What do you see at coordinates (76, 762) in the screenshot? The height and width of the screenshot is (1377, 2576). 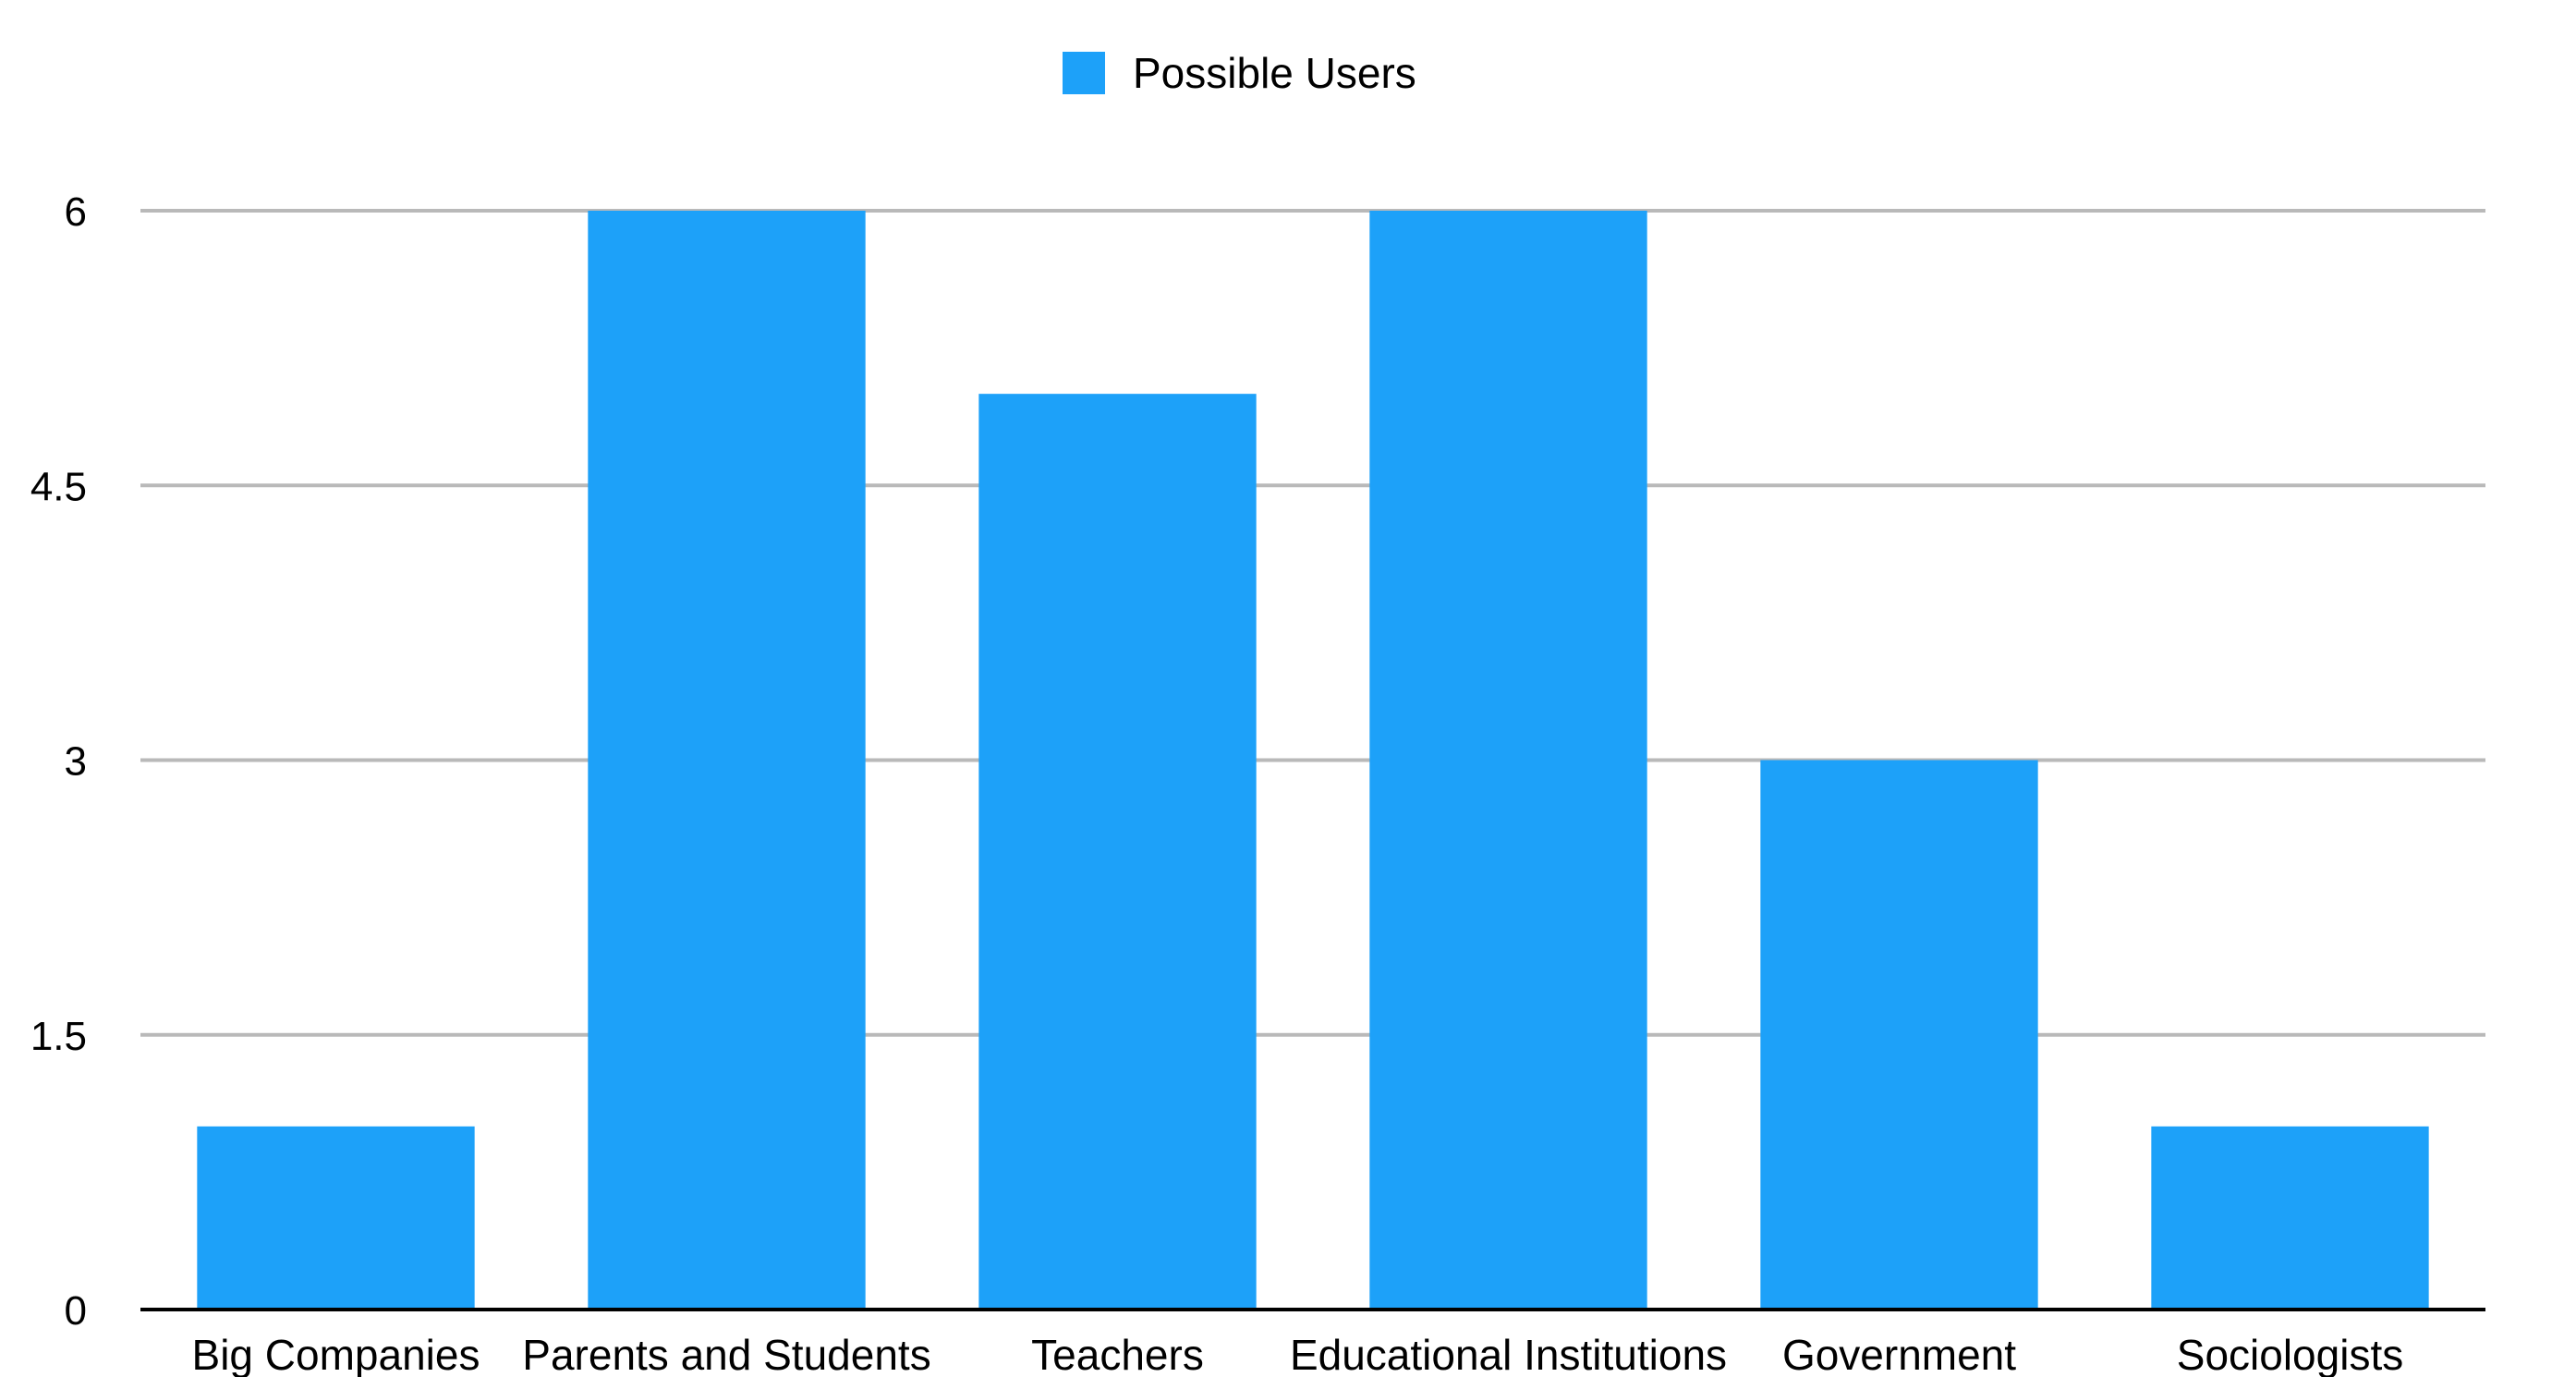 I see `y-tick-label: 3` at bounding box center [76, 762].